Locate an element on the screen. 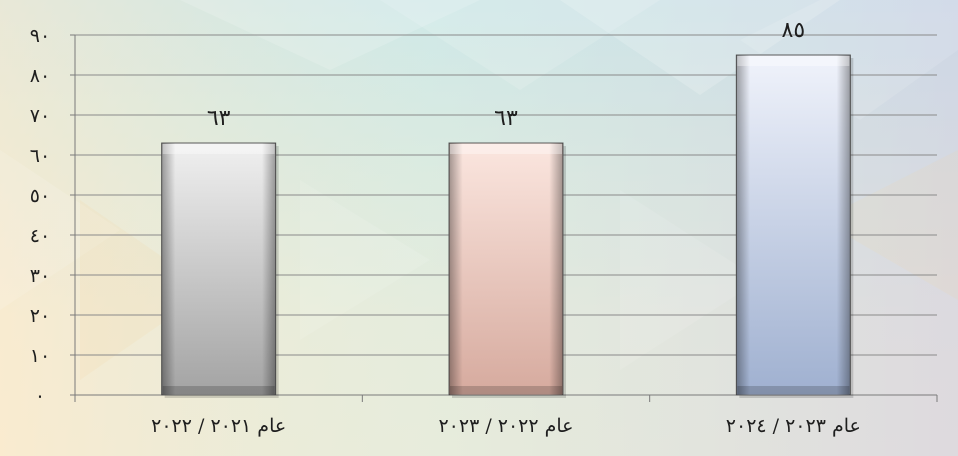 Image resolution: width=958 pixels, height=456 pixels. y-tick-label: ٧٠ is located at coordinates (40, 116).